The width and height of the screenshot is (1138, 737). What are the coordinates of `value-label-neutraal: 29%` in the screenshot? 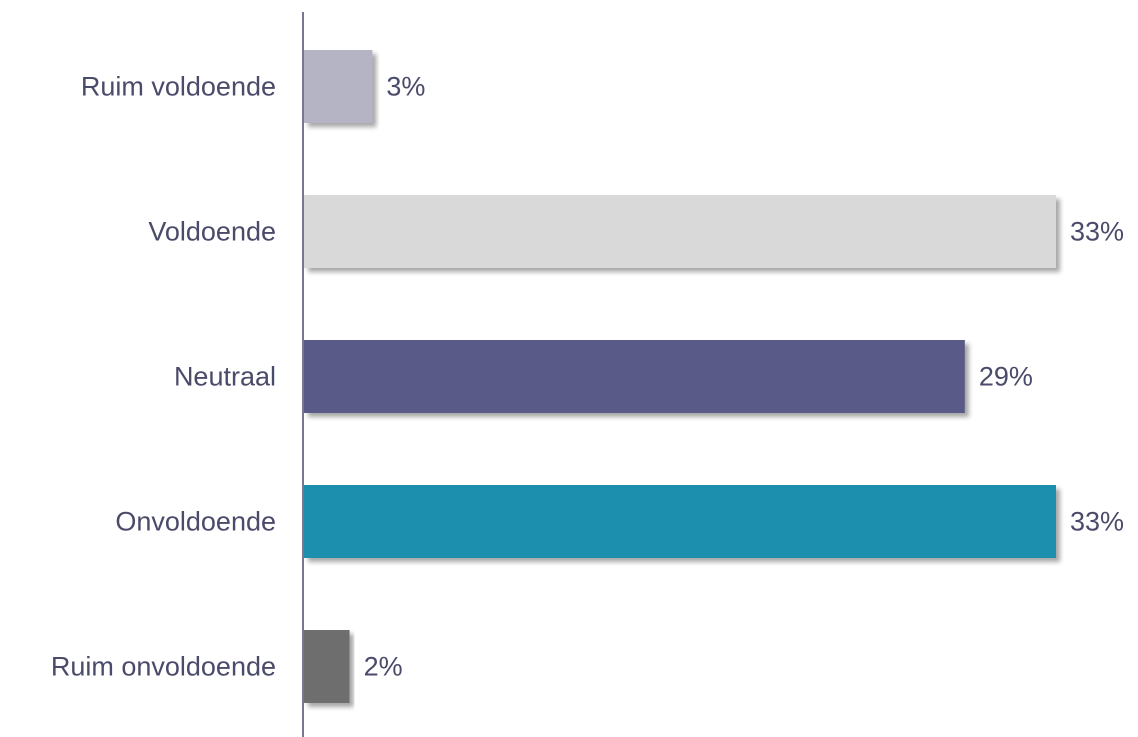 It's located at (1006, 377).